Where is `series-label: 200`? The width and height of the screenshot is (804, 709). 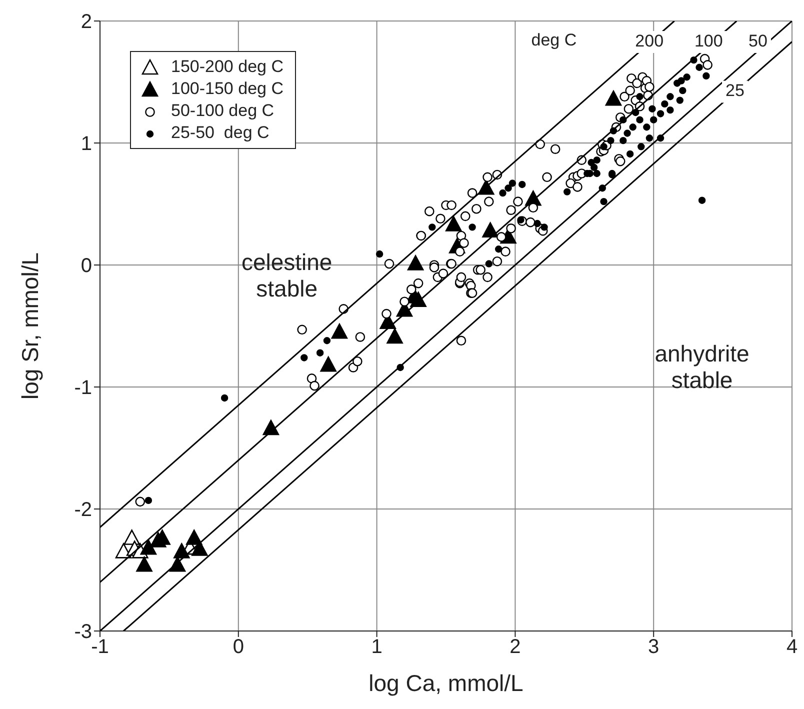 series-label: 200 is located at coordinates (649, 40).